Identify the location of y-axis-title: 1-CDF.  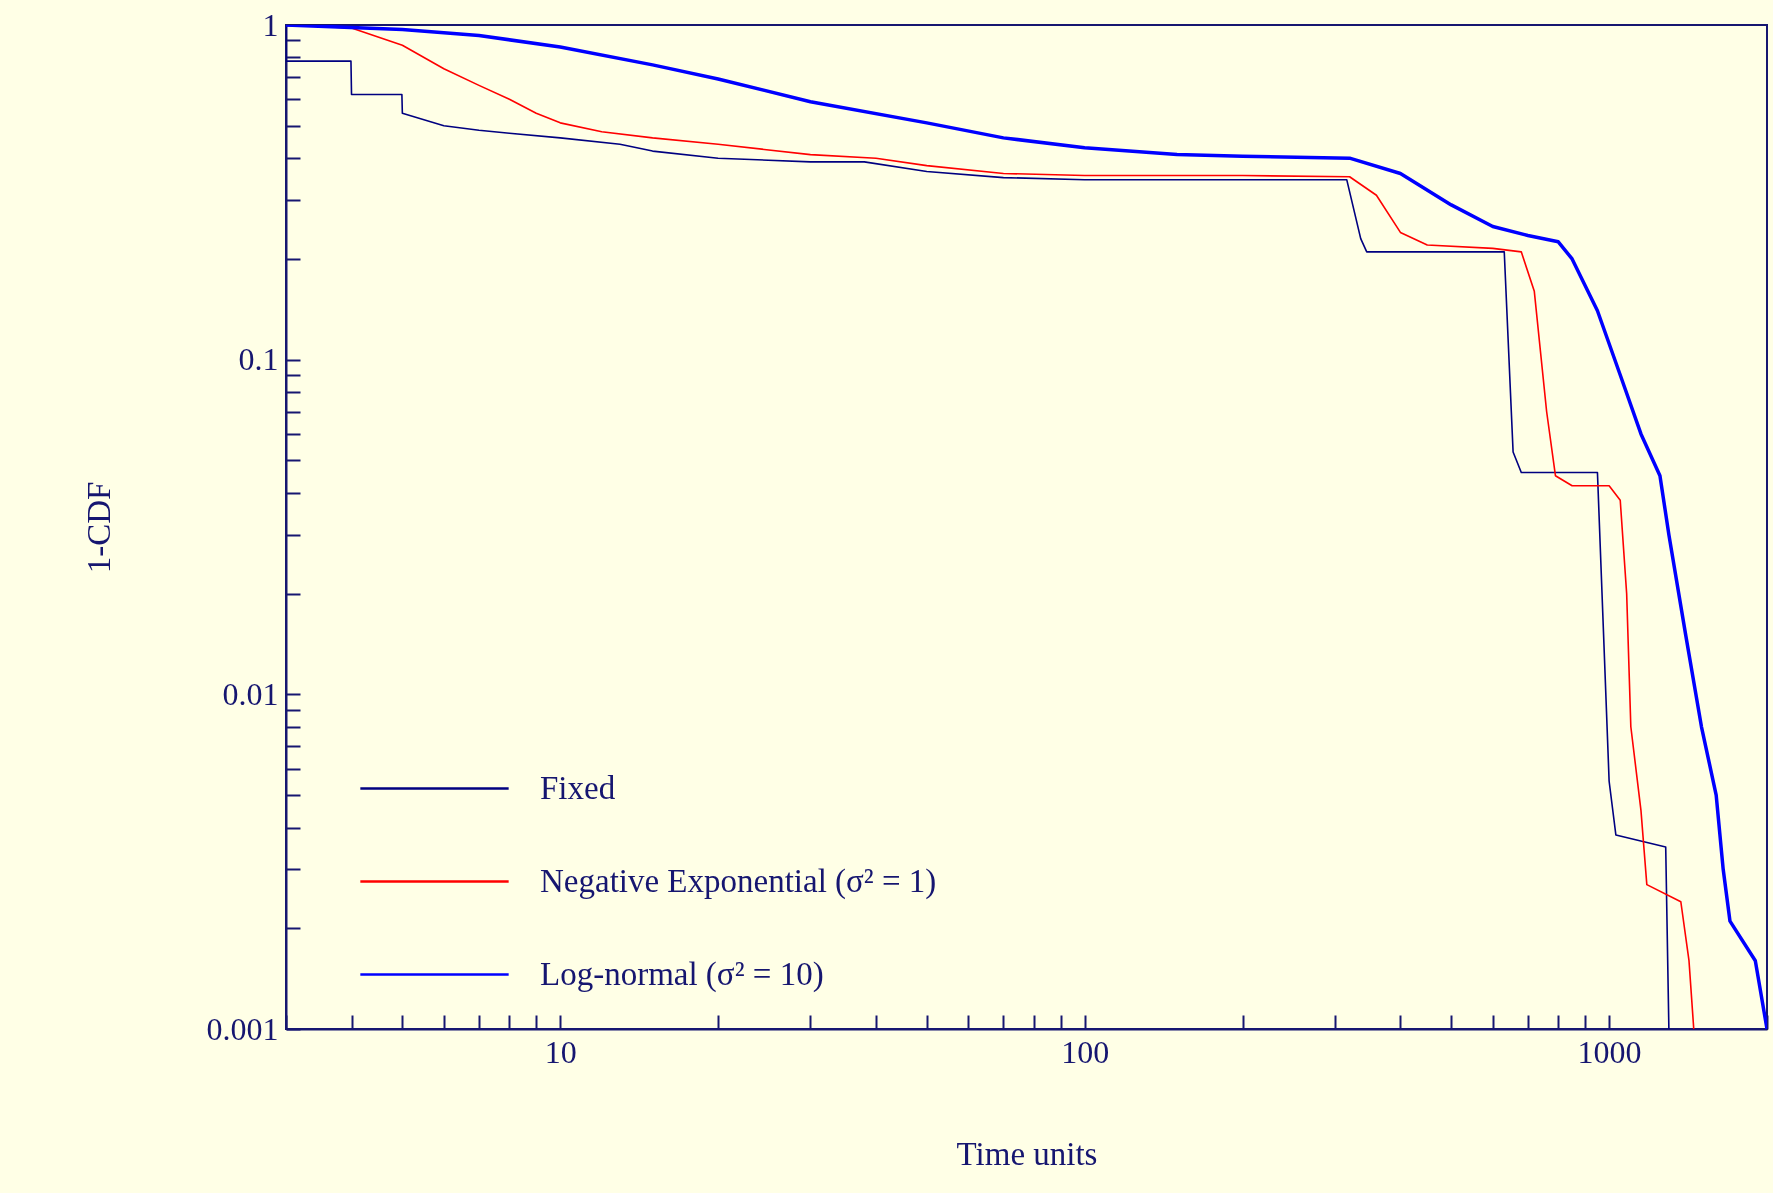
(98, 527).